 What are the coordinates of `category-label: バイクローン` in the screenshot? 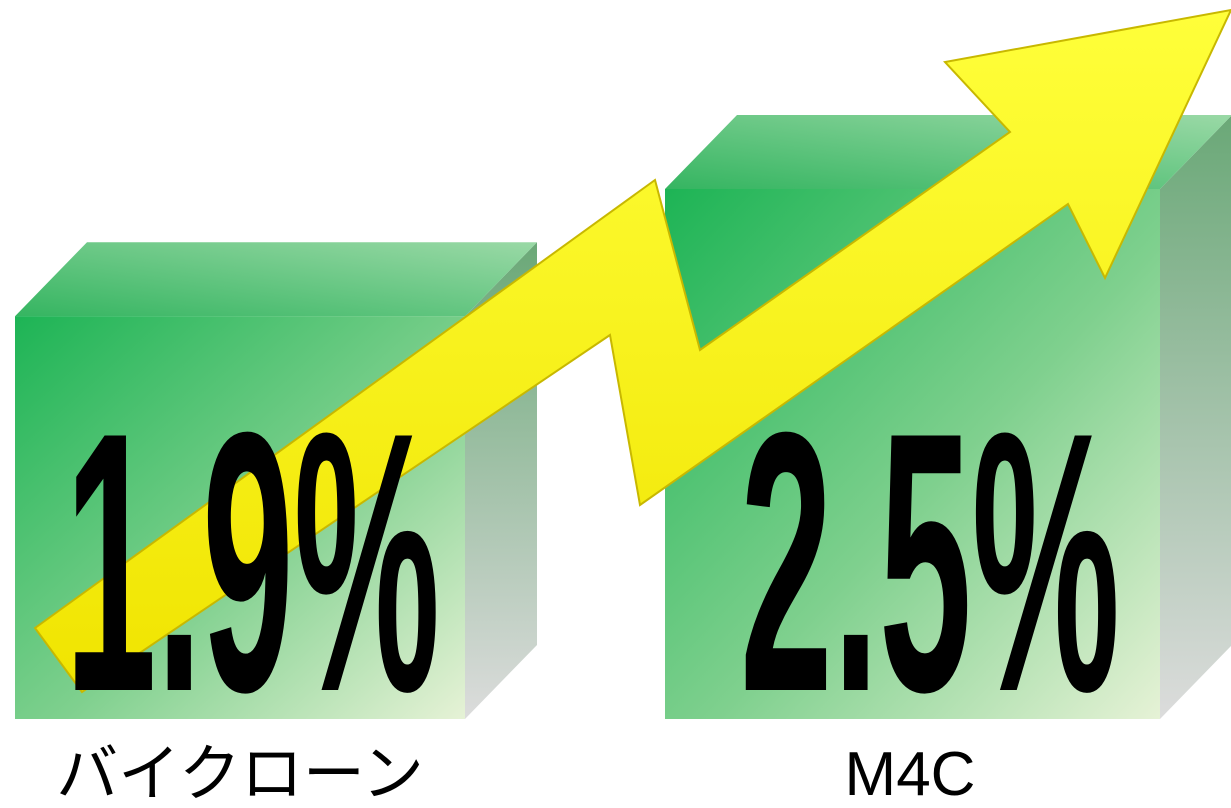 It's located at (240, 774).